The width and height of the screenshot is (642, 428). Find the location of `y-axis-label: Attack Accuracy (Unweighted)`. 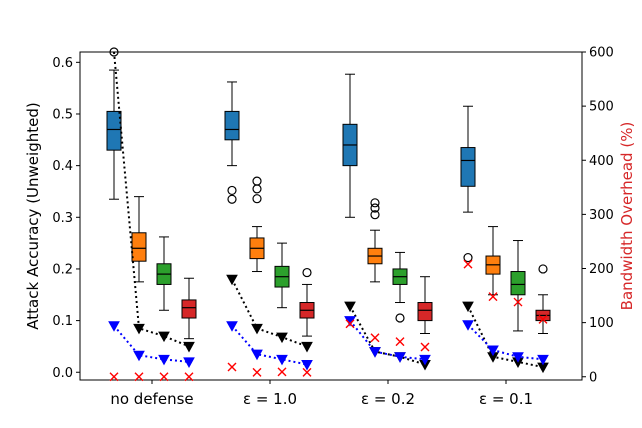

y-axis-label: Attack Accuracy (Unweighted) is located at coordinates (33, 215).